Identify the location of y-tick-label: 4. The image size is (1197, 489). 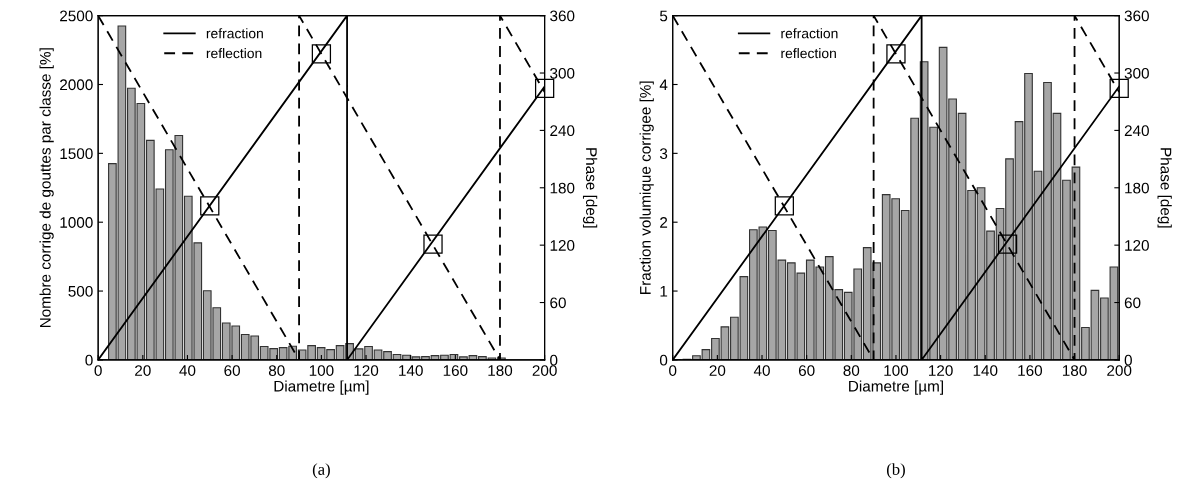
(663, 85).